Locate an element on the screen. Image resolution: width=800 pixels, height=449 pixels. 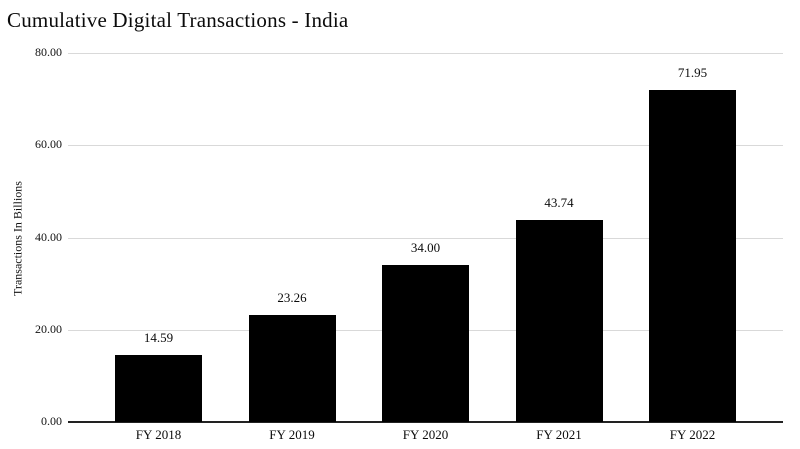
bar-value-label: 71.95 is located at coordinates (692, 72).